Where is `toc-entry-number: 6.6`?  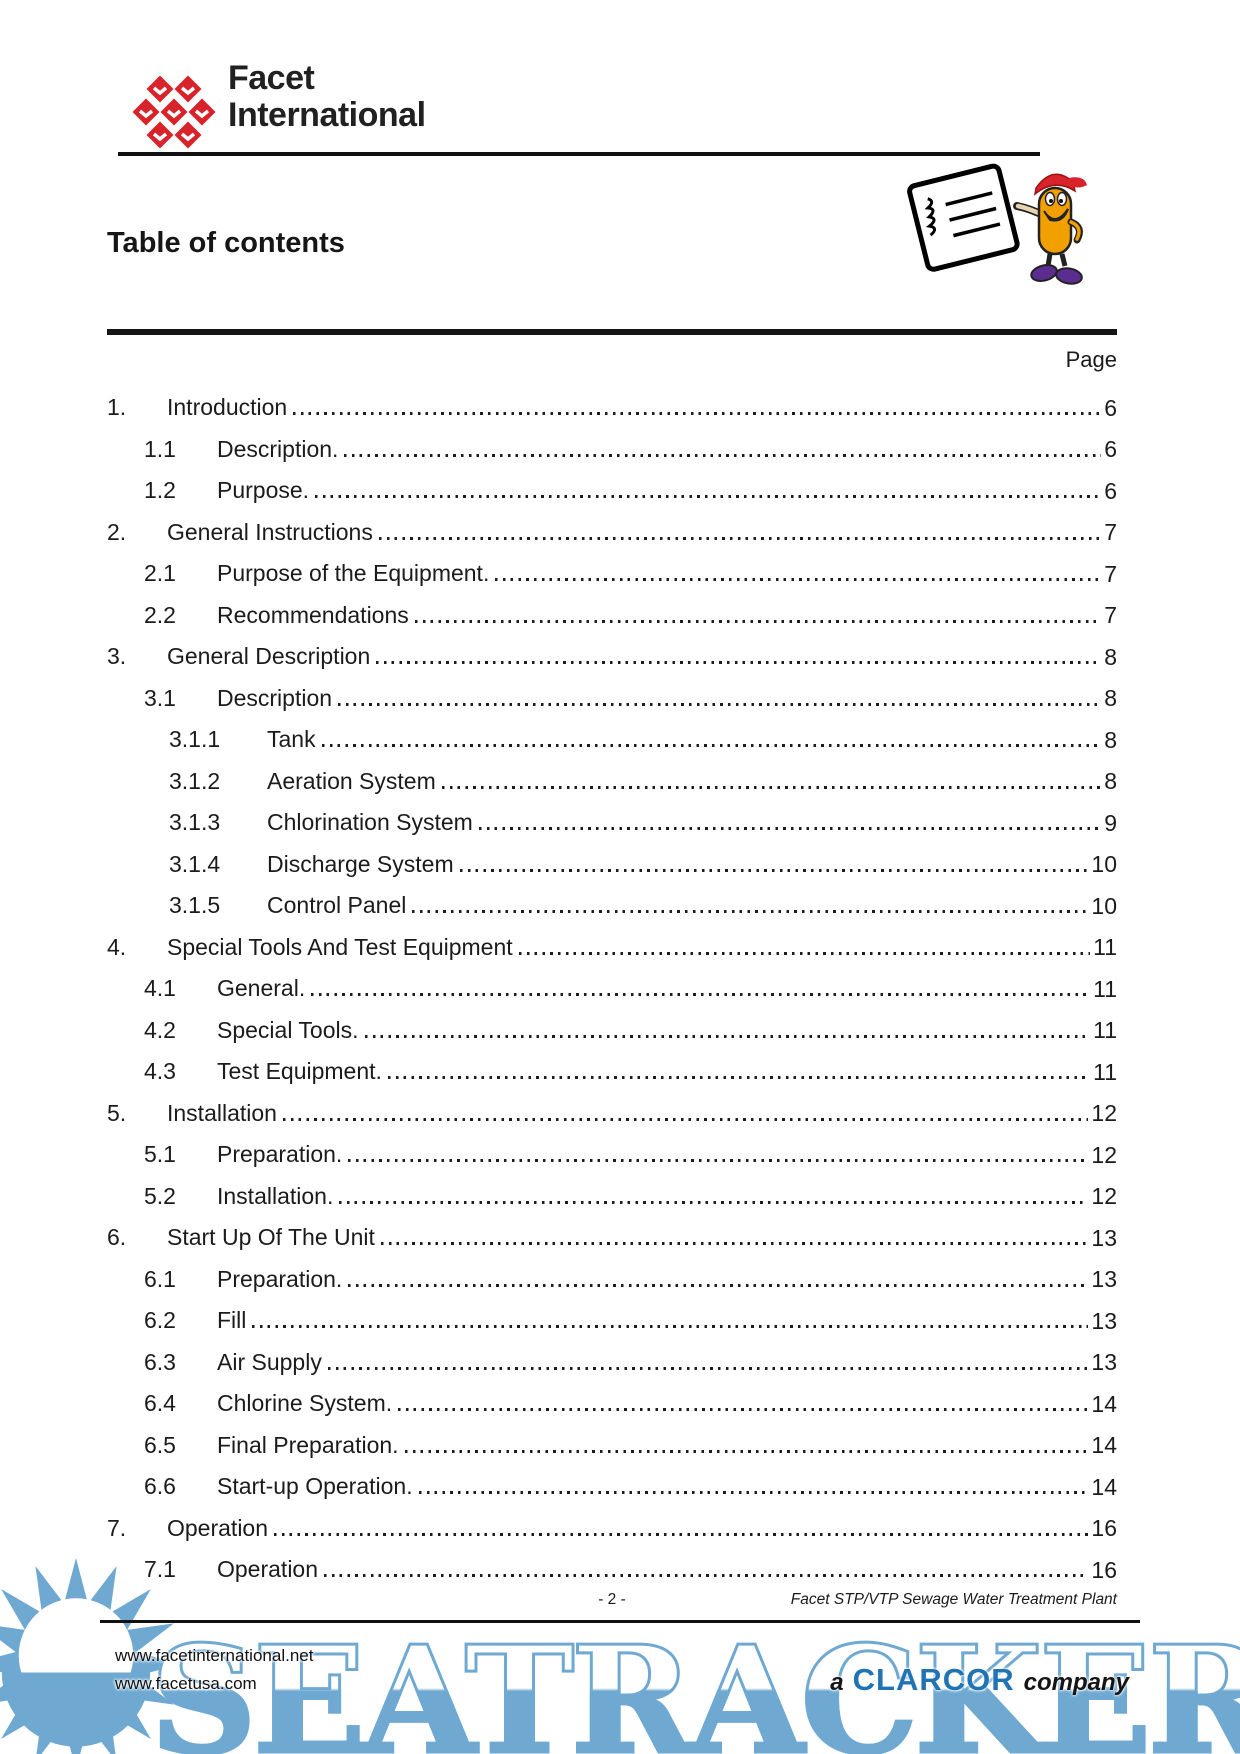
toc-entry-number: 6.6 is located at coordinates (160, 1486).